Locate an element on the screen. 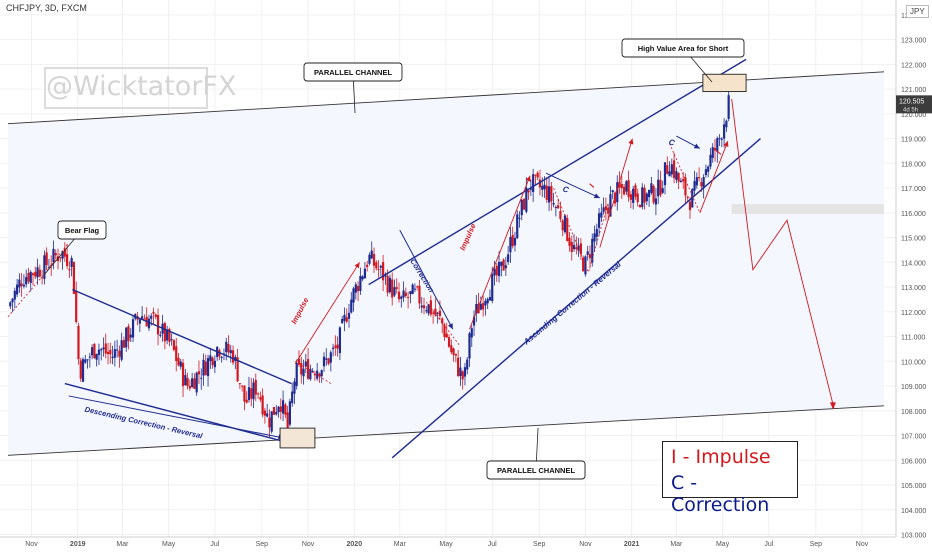  legend-correction: C - Correction is located at coordinates (720, 494).